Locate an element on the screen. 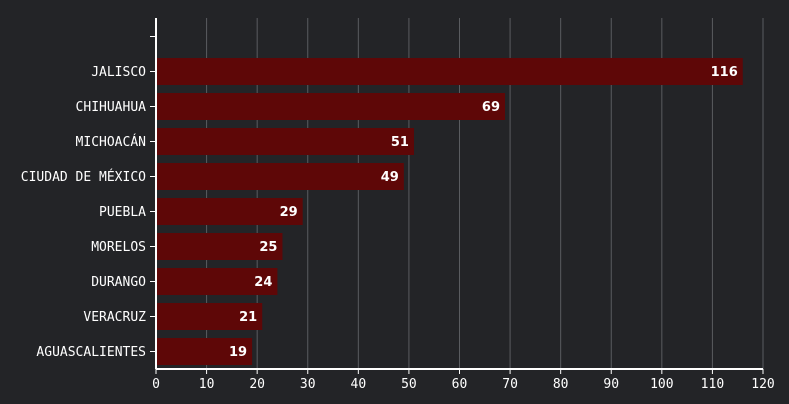 Image resolution: width=789 pixels, height=404 pixels. category-label: CHIHUAHUA is located at coordinates (111, 107).